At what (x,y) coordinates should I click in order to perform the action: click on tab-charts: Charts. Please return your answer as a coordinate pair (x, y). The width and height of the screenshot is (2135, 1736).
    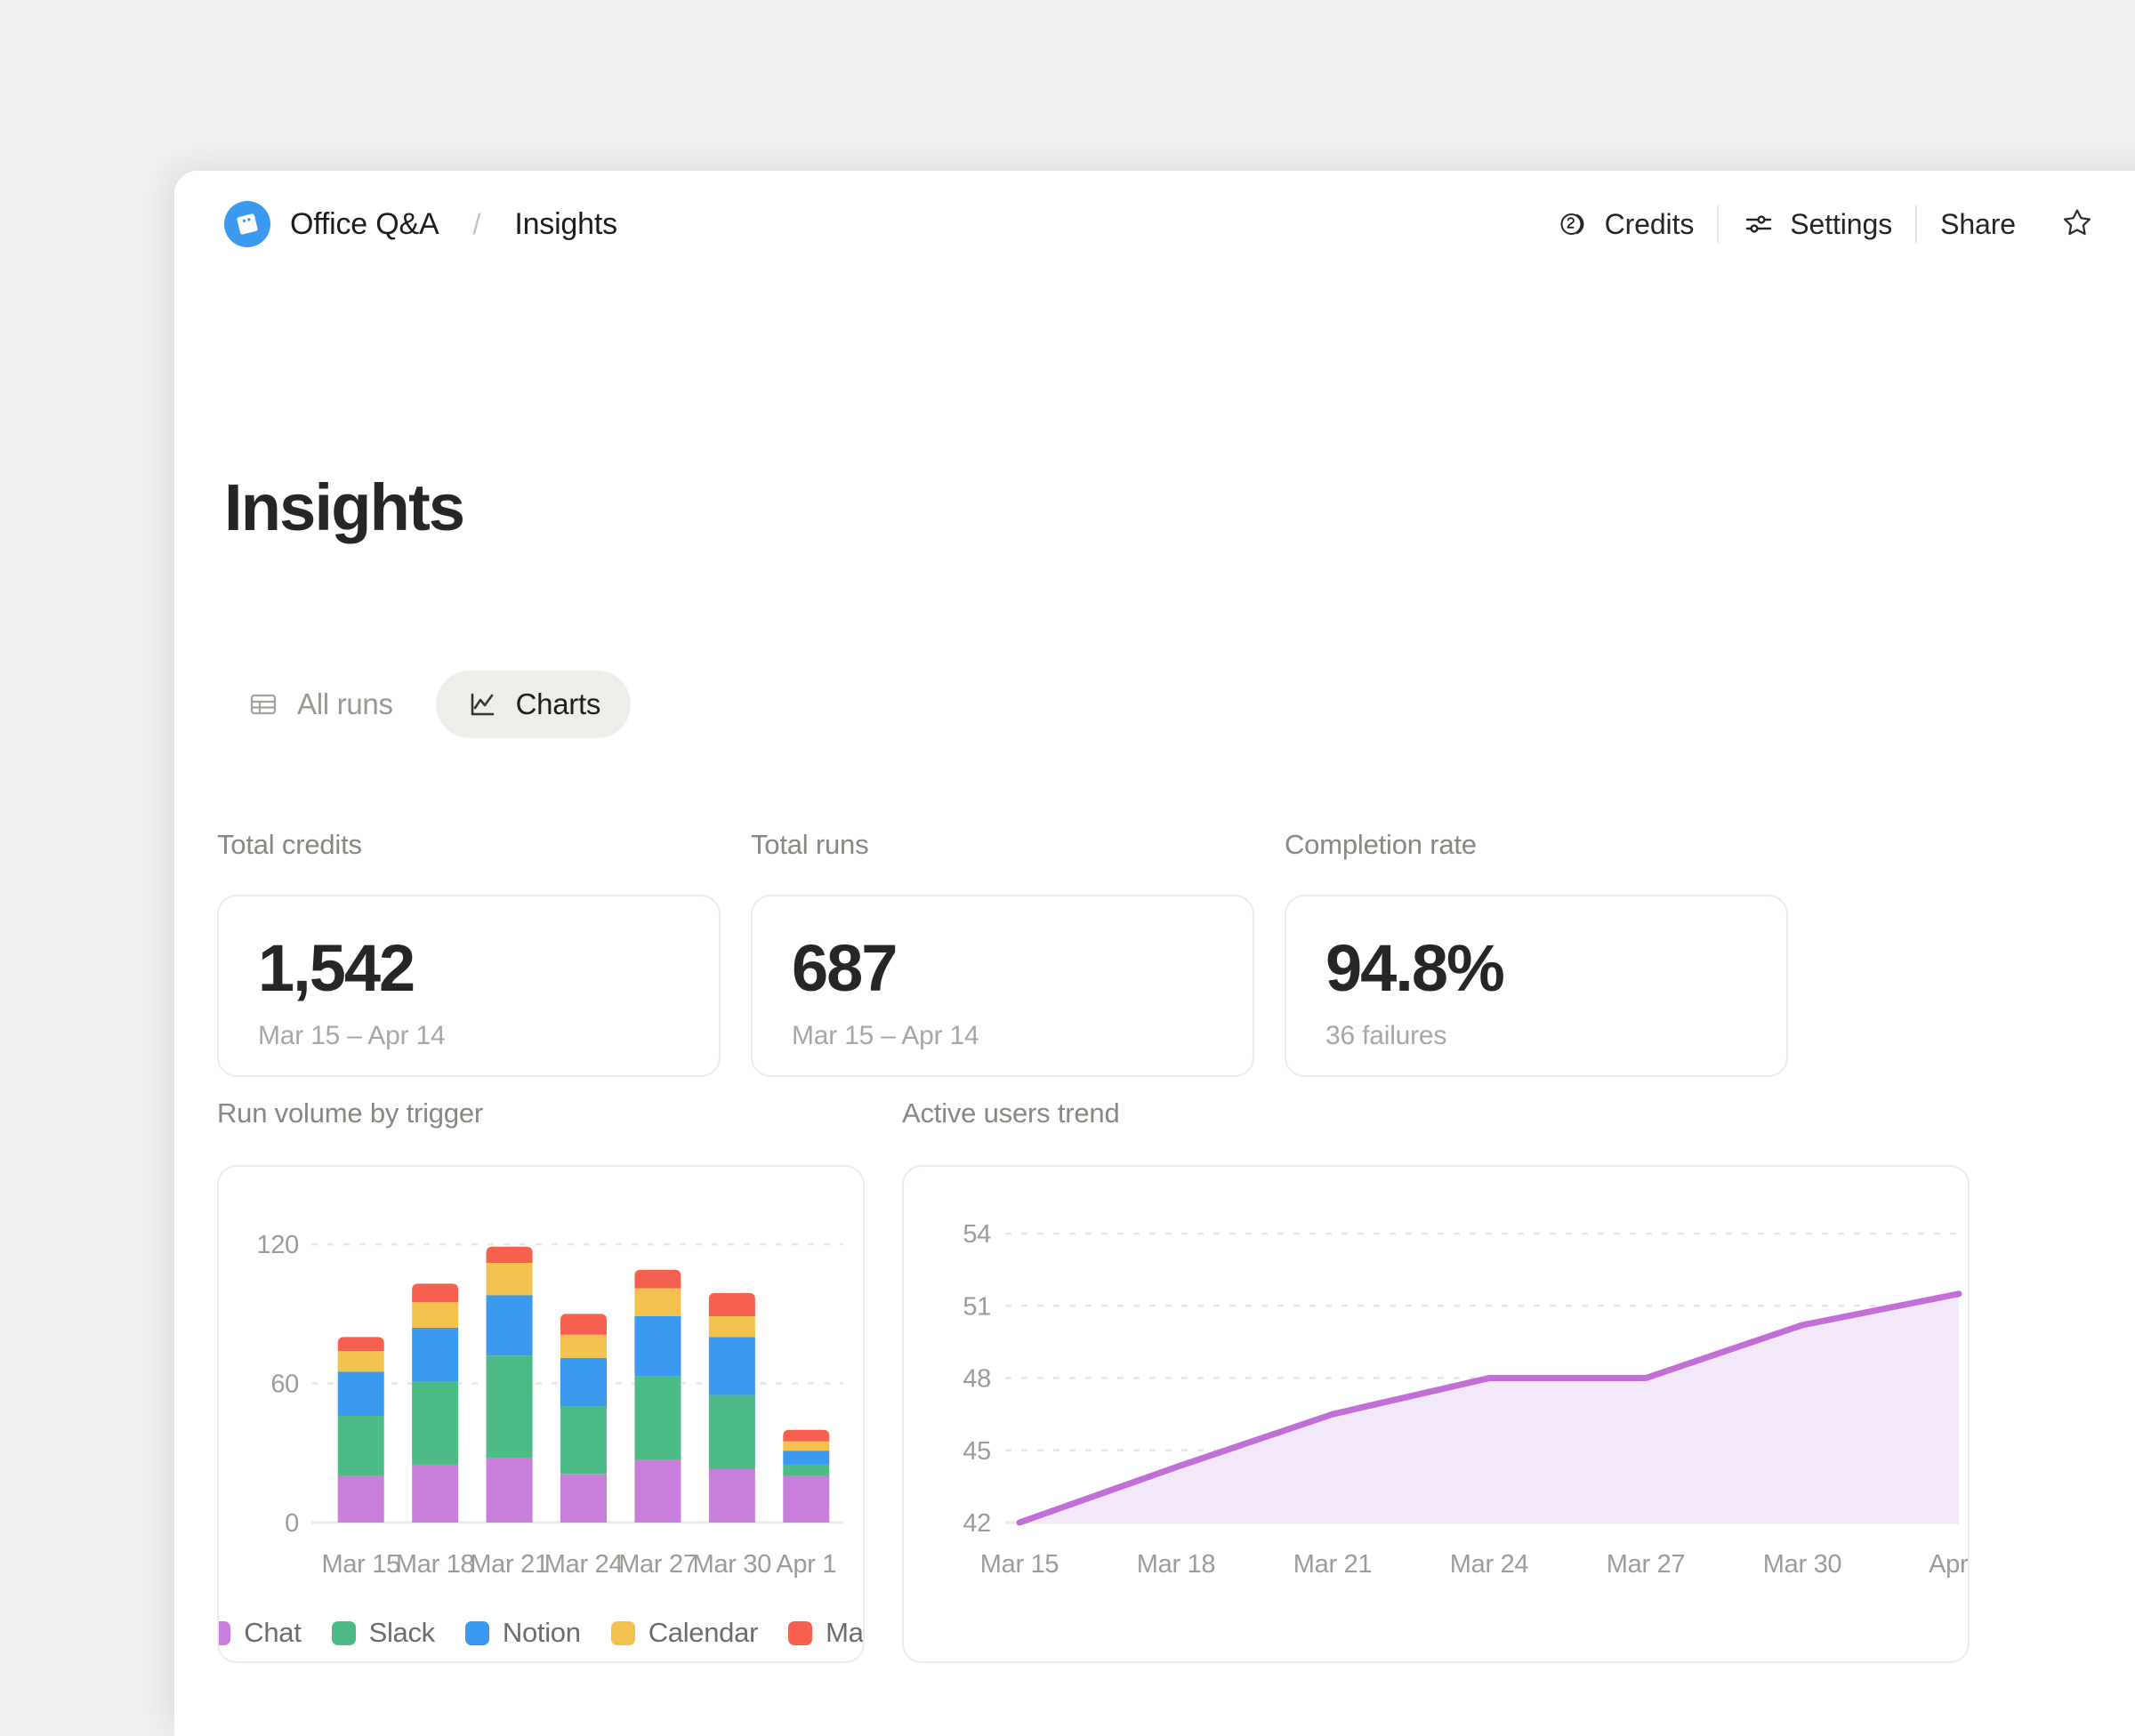
    Looking at the image, I should click on (533, 705).